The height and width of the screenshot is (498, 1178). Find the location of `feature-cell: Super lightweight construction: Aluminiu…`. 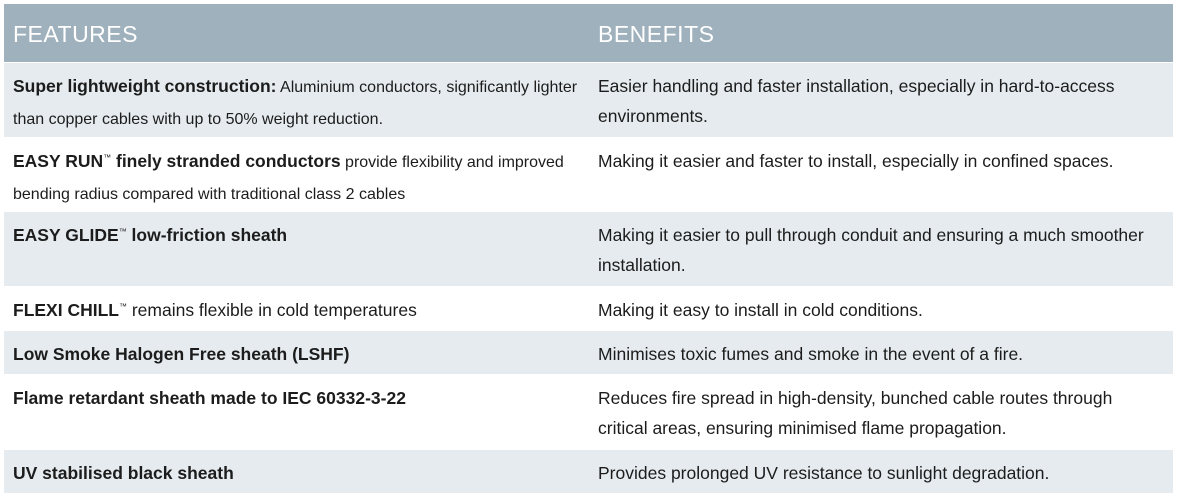

feature-cell: Super lightweight construction: Aluminiu… is located at coordinates (296, 100).